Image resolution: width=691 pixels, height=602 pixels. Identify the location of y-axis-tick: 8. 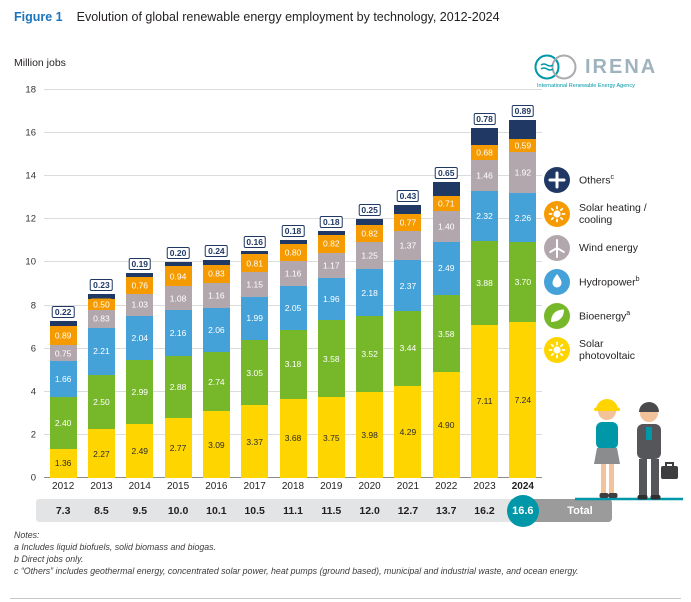
(33, 306).